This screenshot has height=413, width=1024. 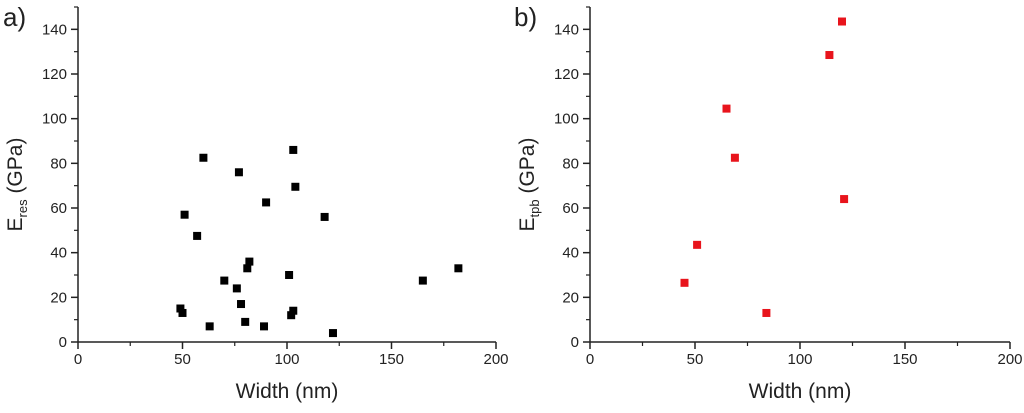 What do you see at coordinates (58, 163) in the screenshot?
I see `panel-a-y-tick-label: 80` at bounding box center [58, 163].